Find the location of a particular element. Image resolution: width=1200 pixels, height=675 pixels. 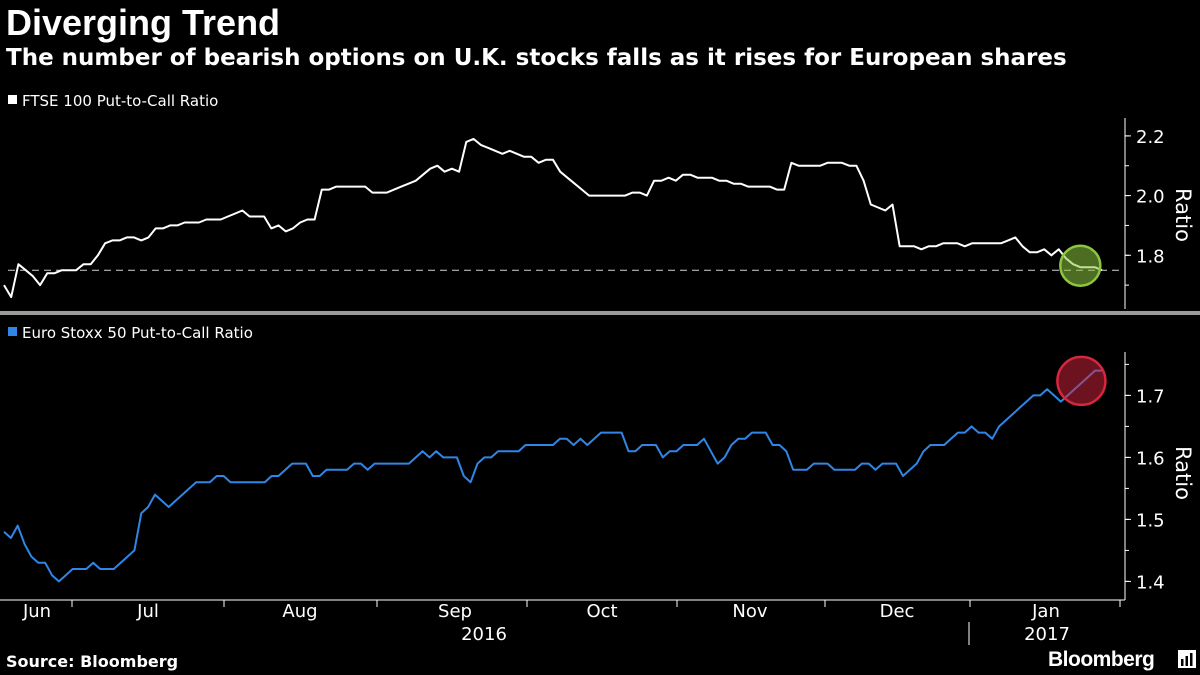

x-month-label: Sep is located at coordinates (455, 611).